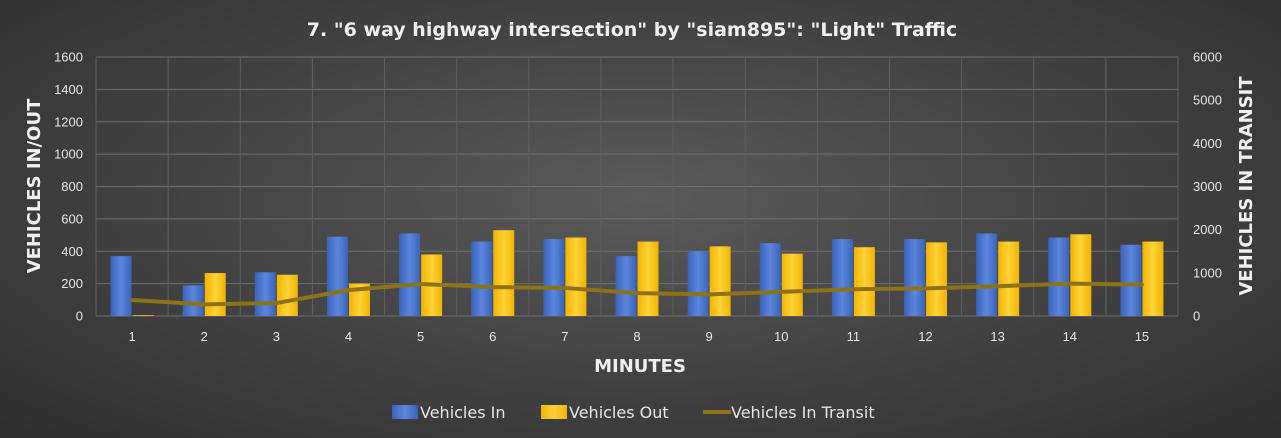 This screenshot has width=1281, height=438. I want to click on transit-line, so click(637, 294).